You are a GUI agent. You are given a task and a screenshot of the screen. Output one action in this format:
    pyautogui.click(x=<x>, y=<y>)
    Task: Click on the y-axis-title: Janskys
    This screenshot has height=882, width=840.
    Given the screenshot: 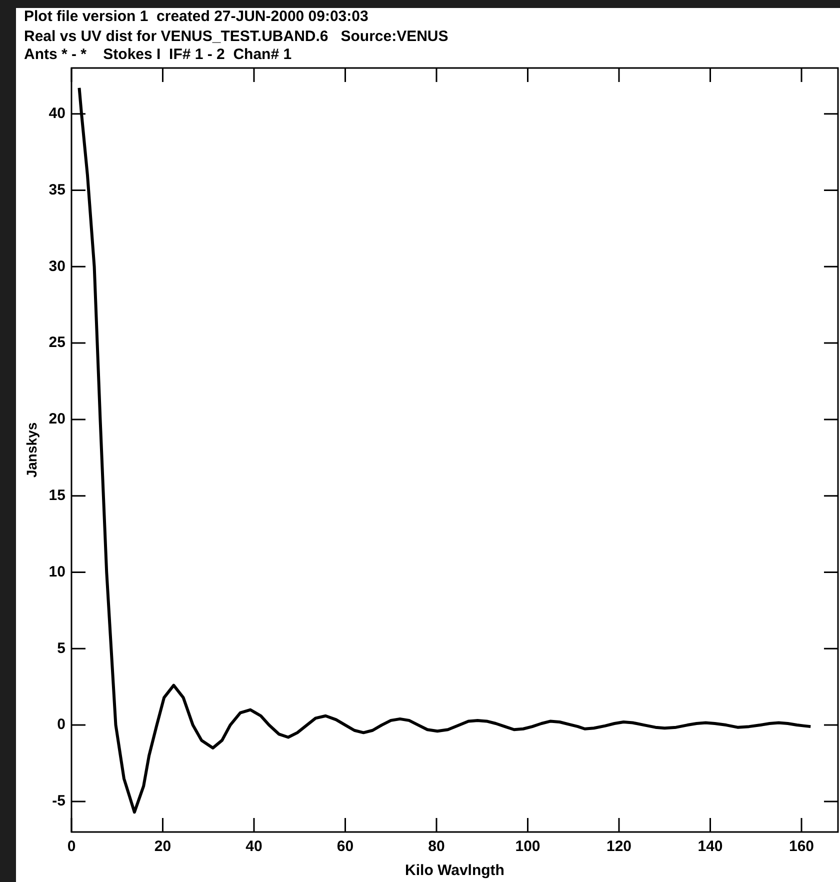 What is the action you would take?
    pyautogui.click(x=31, y=450)
    